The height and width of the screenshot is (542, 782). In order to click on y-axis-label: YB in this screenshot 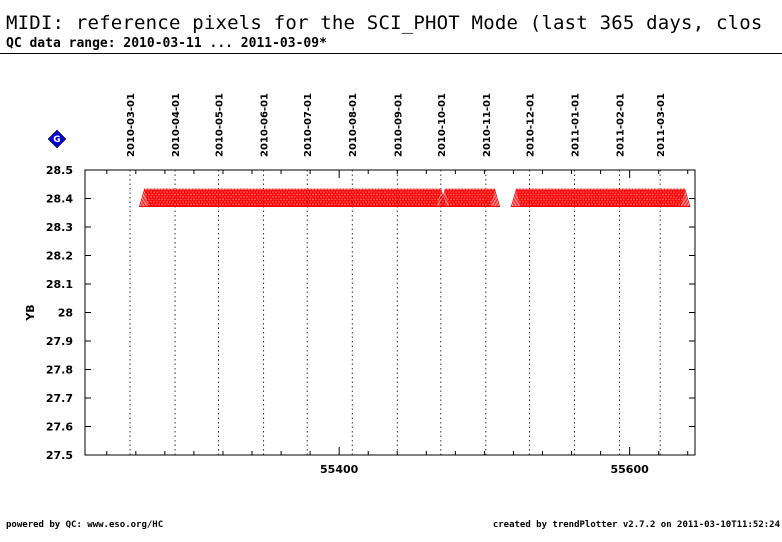, I will do `click(30, 312)`.